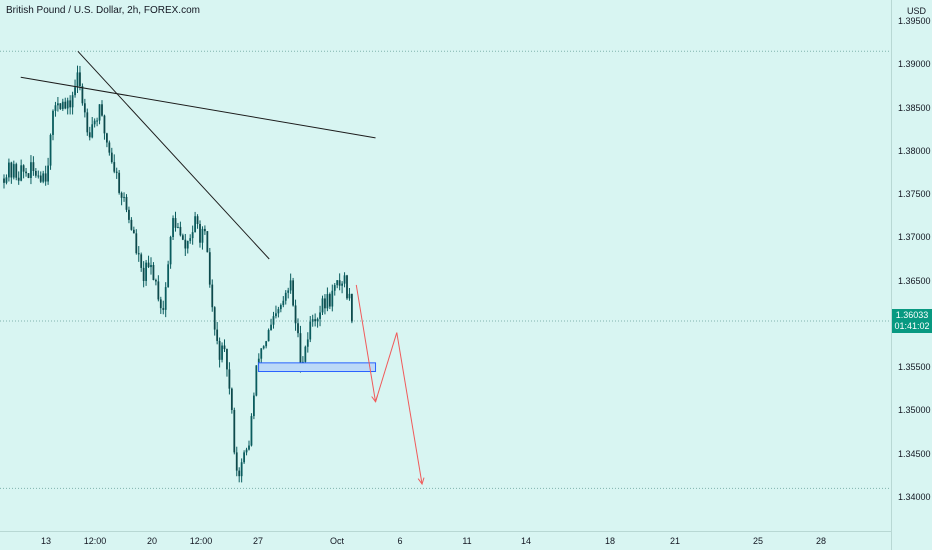 This screenshot has width=932, height=550. What do you see at coordinates (914, 21) in the screenshot?
I see `price-tick-label: 1.39500` at bounding box center [914, 21].